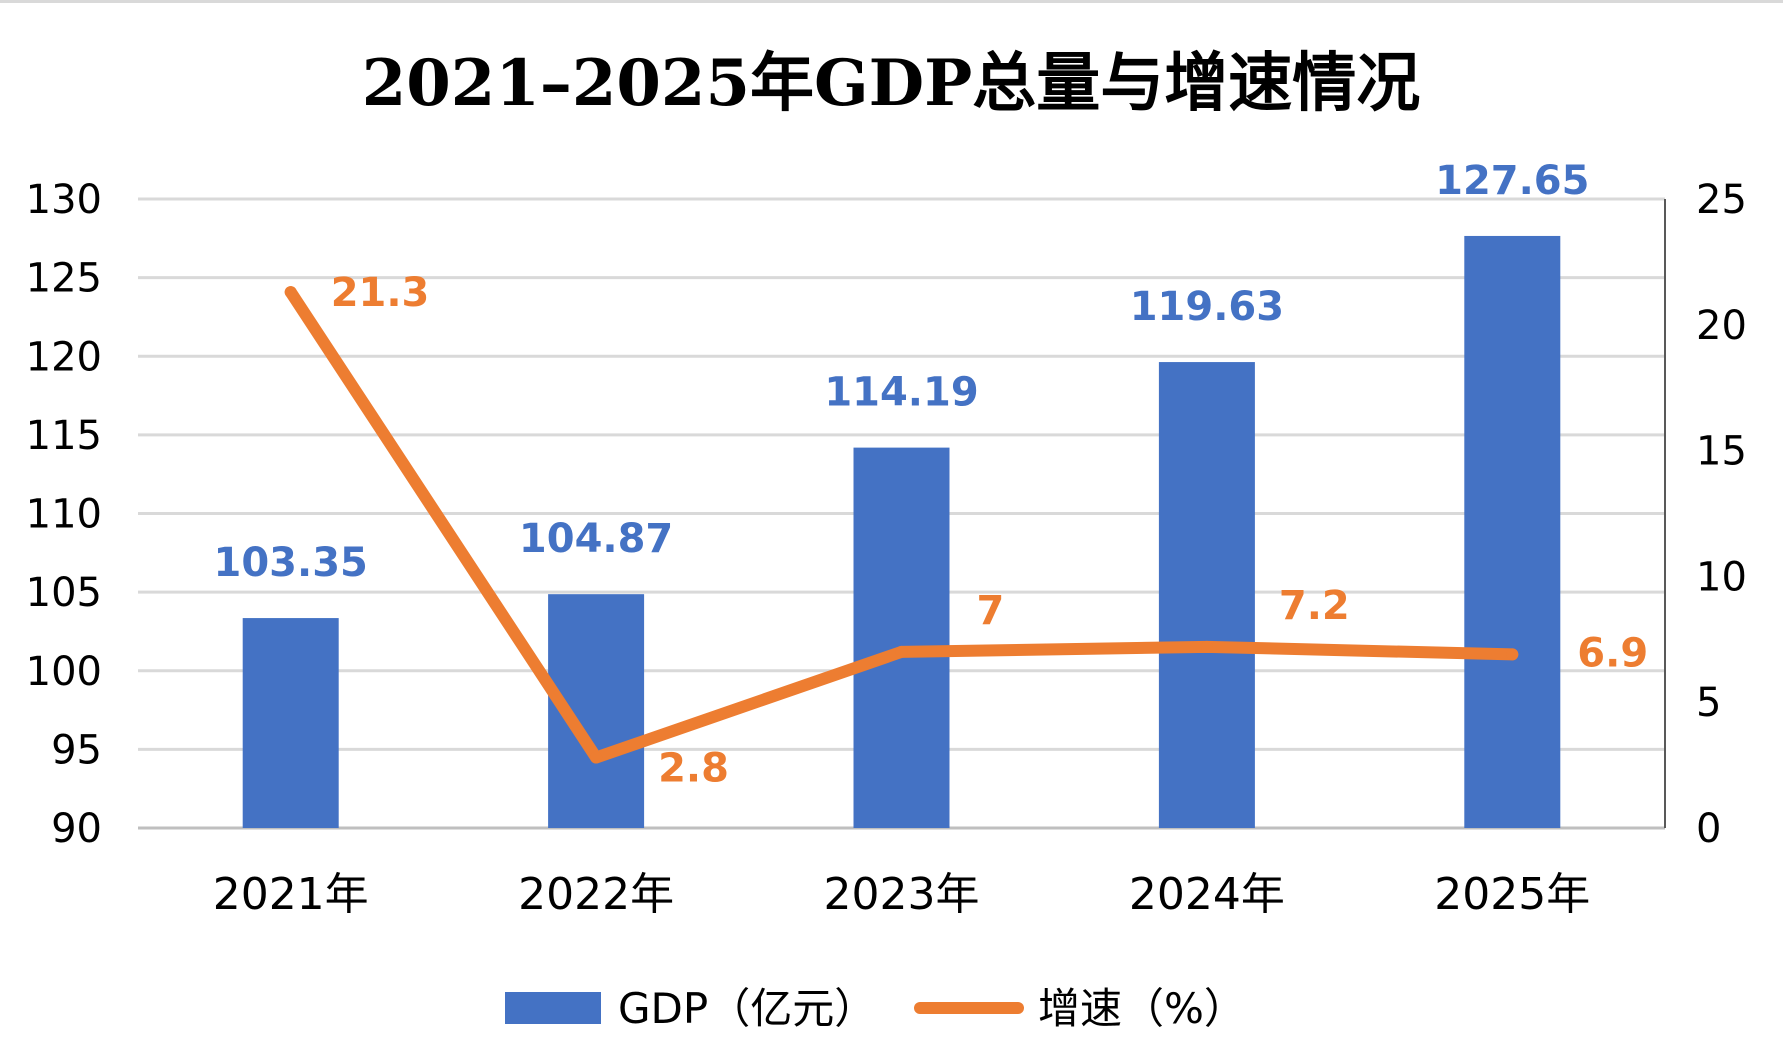  Describe the element at coordinates (291, 894) in the screenshot. I see `x-tick-label: 2021年` at that location.